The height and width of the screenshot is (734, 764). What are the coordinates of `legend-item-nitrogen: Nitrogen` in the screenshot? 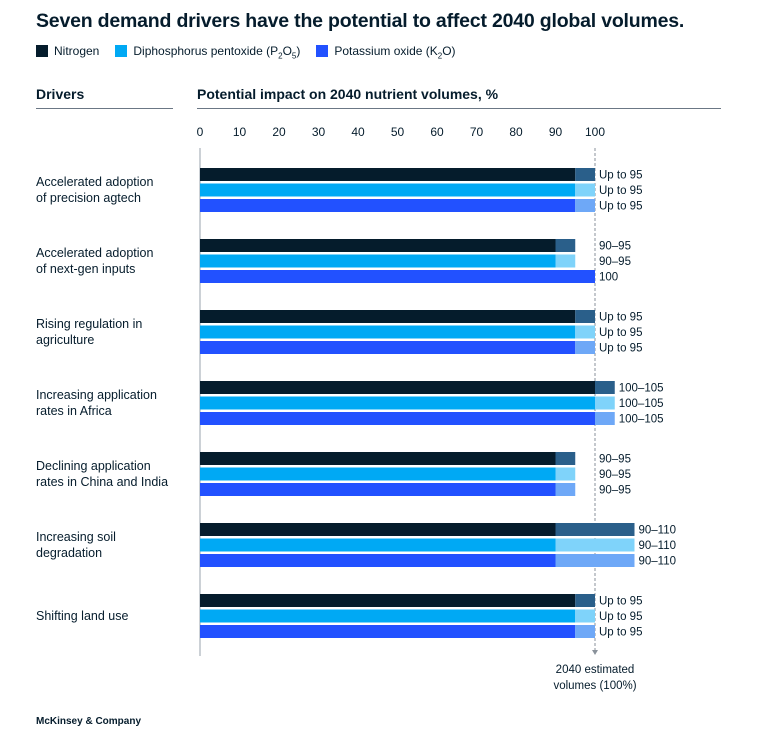 It's located at (67, 51).